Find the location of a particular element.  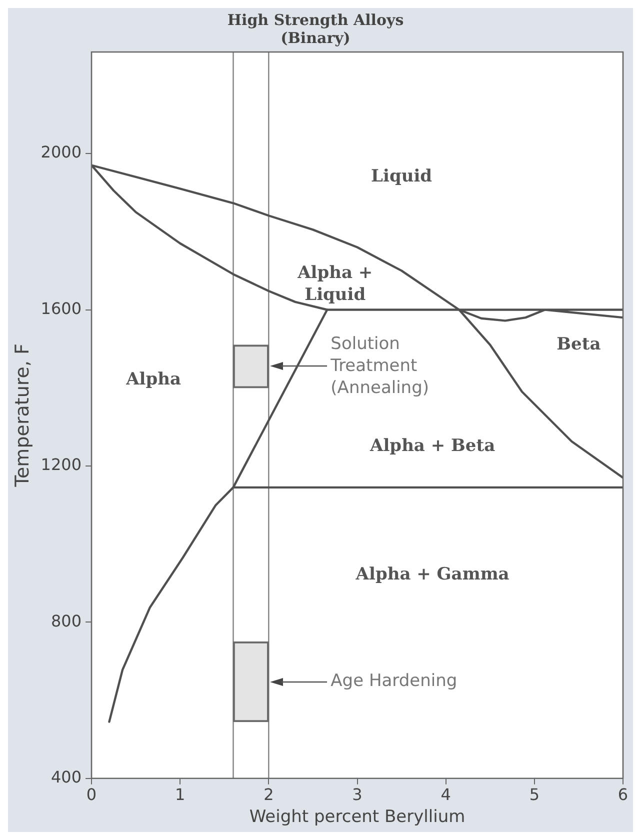

x-tick-label: 3 is located at coordinates (357, 794).